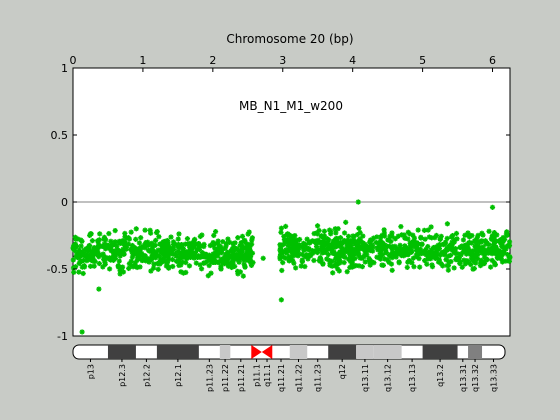 The height and width of the screenshot is (420, 560). Describe the element at coordinates (365, 378) in the screenshot. I see `band-label: q13.11` at that location.